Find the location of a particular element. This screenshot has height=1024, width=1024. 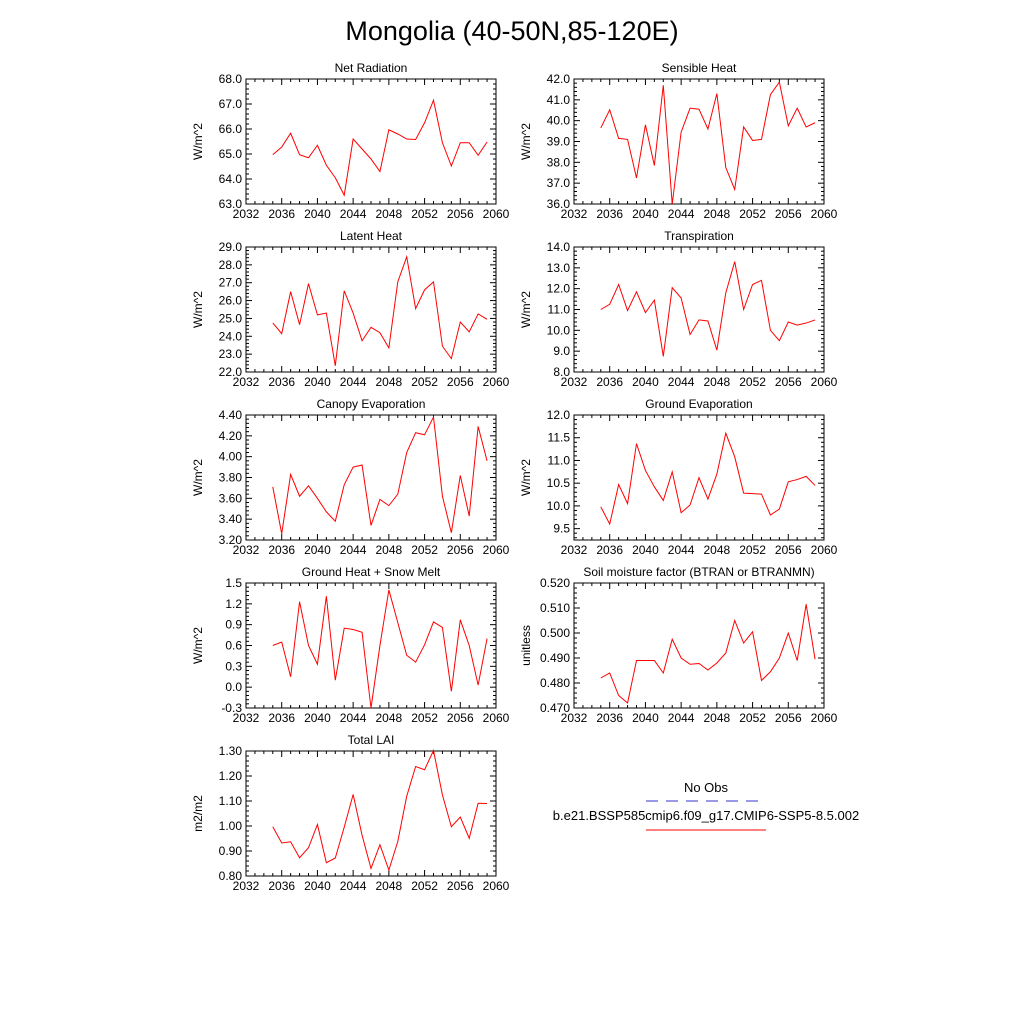

y-tick-label: 22.0 is located at coordinates (231, 372).